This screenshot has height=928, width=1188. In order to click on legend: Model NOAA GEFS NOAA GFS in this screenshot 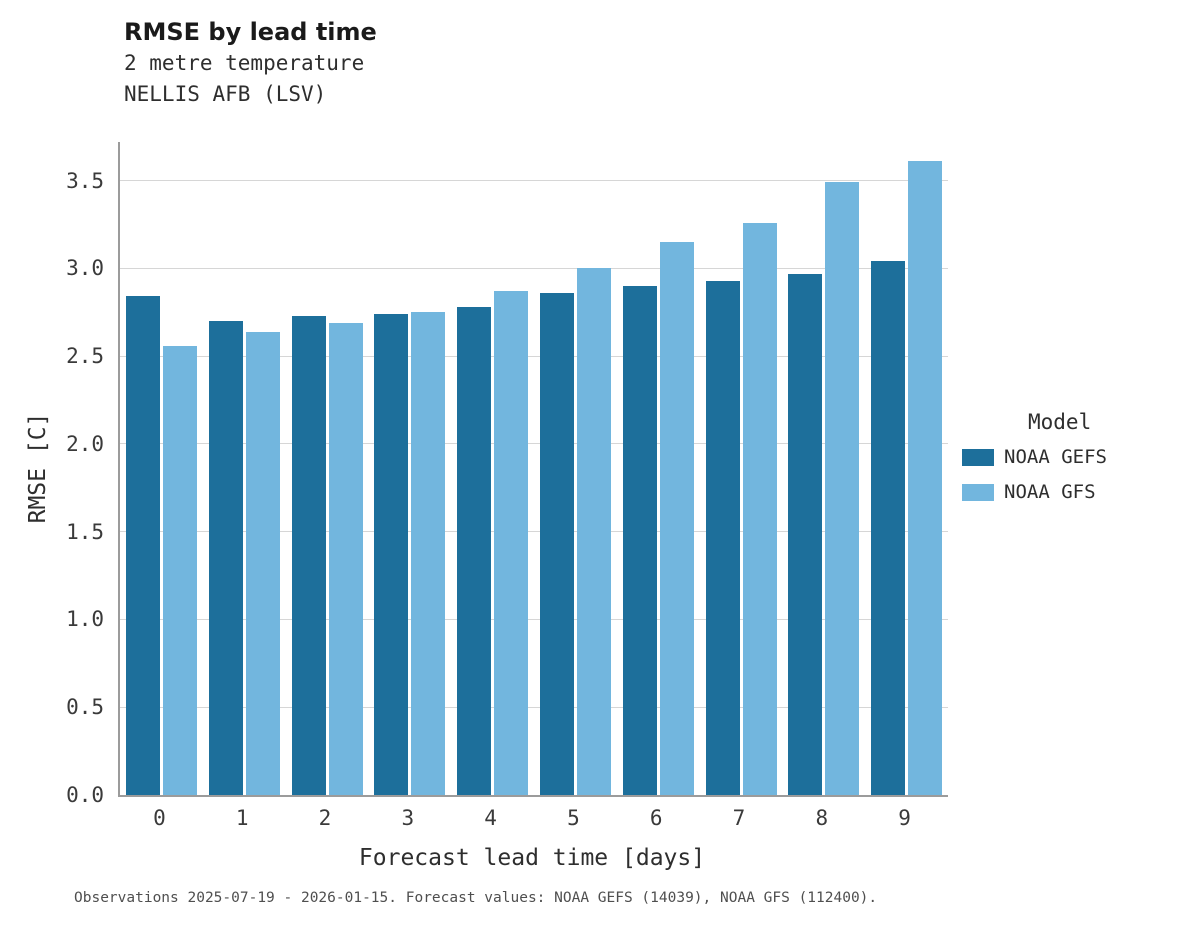, I will do `click(1072, 463)`.